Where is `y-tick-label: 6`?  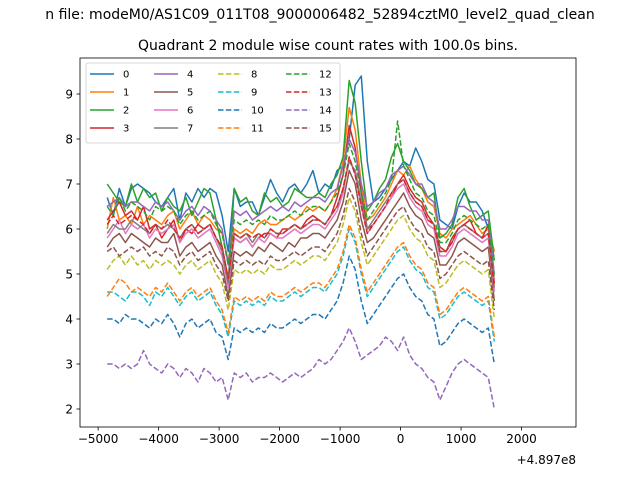 y-tick-label: 6 is located at coordinates (69, 230).